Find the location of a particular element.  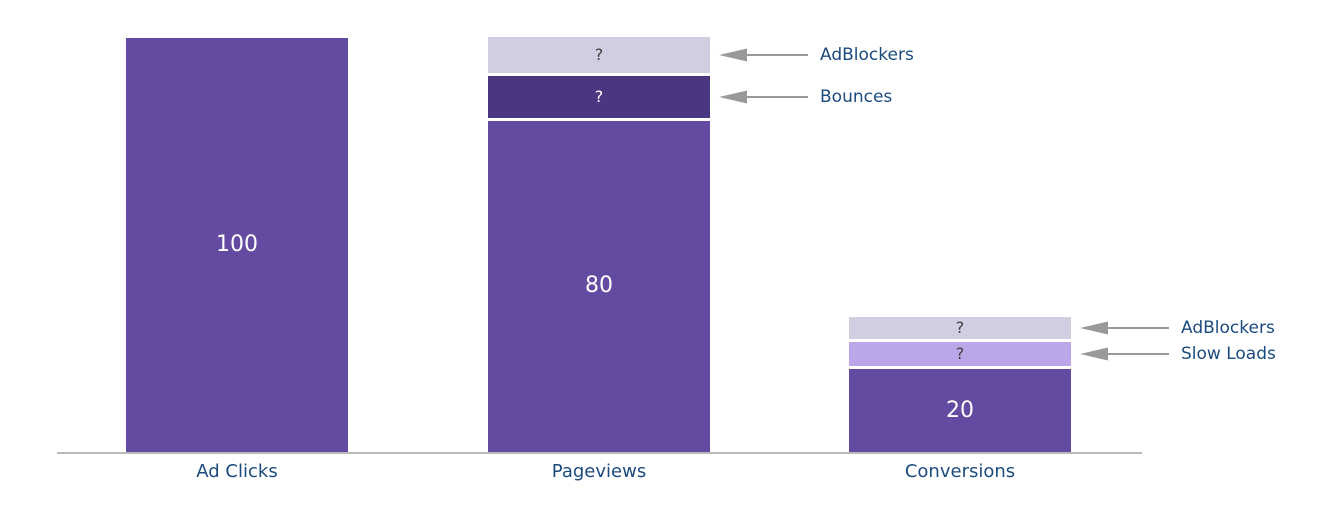

x-axis-line is located at coordinates (599, 453).